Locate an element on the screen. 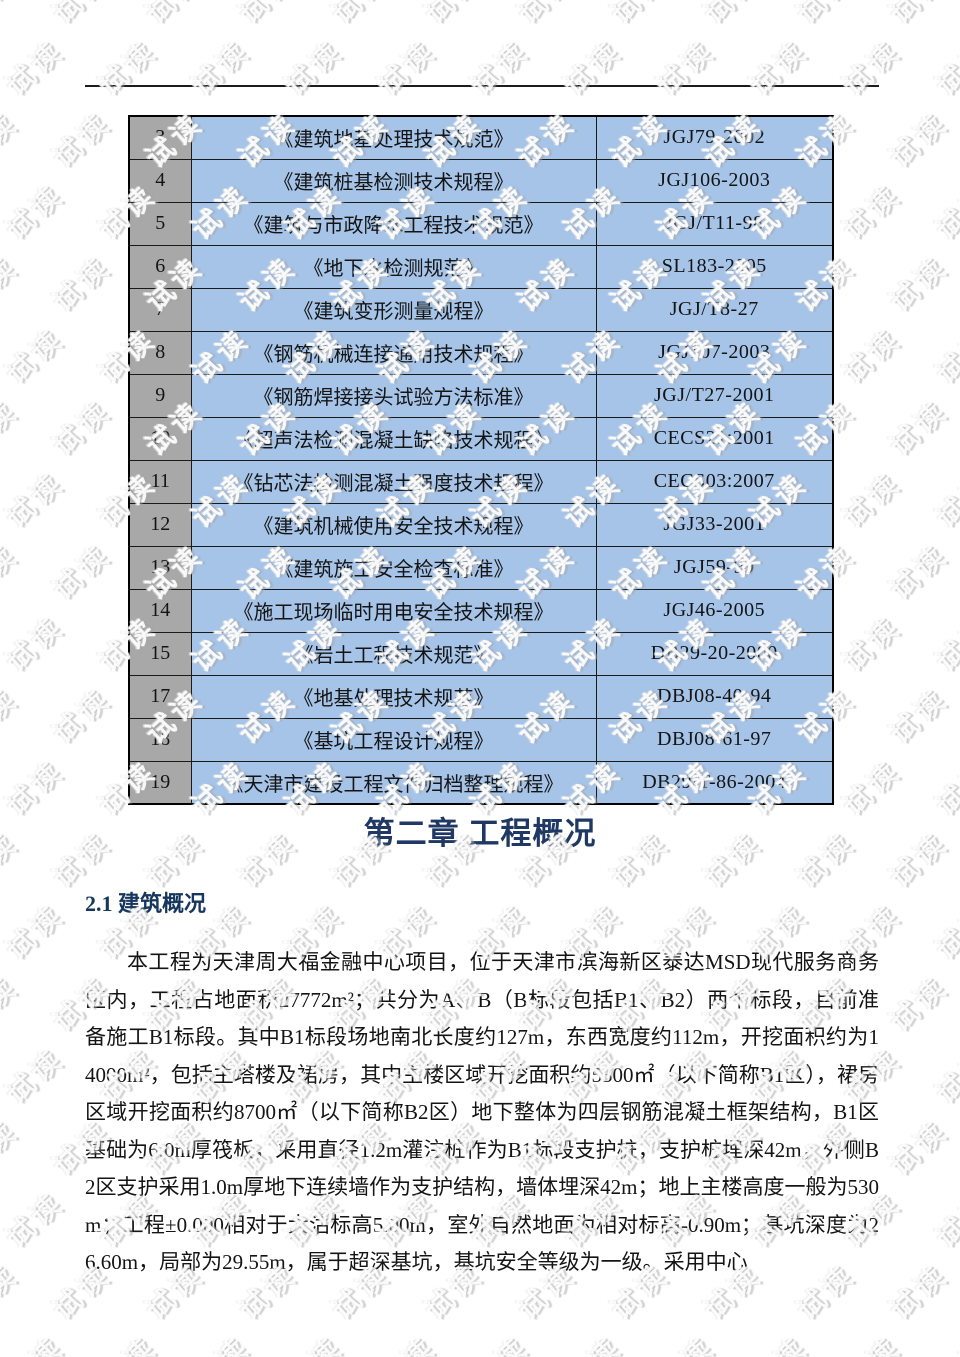  table-row: 3 《建筑地基处理技术规范》 JGJ79-2002 is located at coordinates (481, 137).